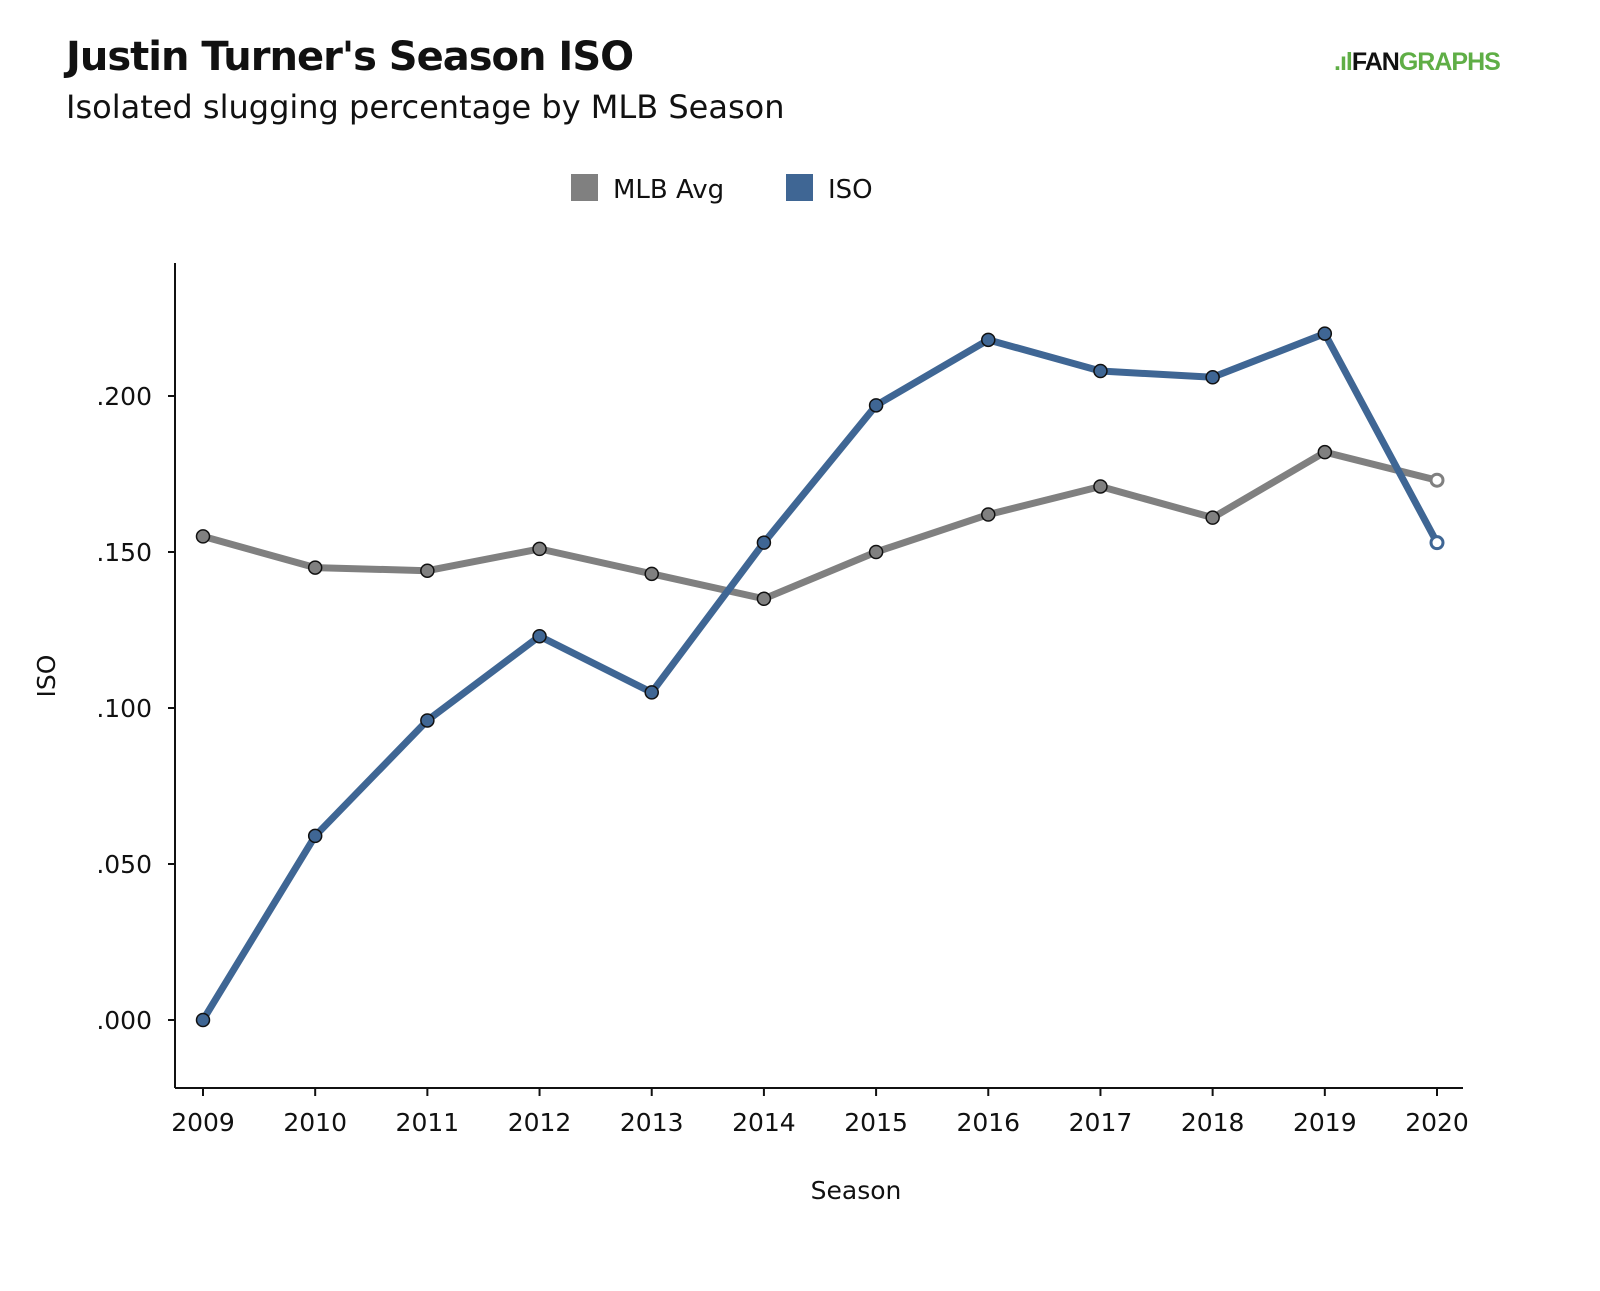 This screenshot has height=1291, width=1600. I want to click on x-axis-label: Season, so click(856, 1190).